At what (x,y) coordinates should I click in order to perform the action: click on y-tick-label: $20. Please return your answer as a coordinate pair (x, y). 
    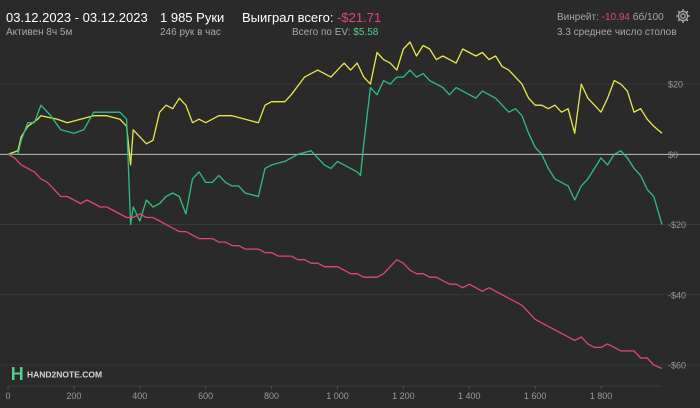
    Looking at the image, I should click on (675, 85).